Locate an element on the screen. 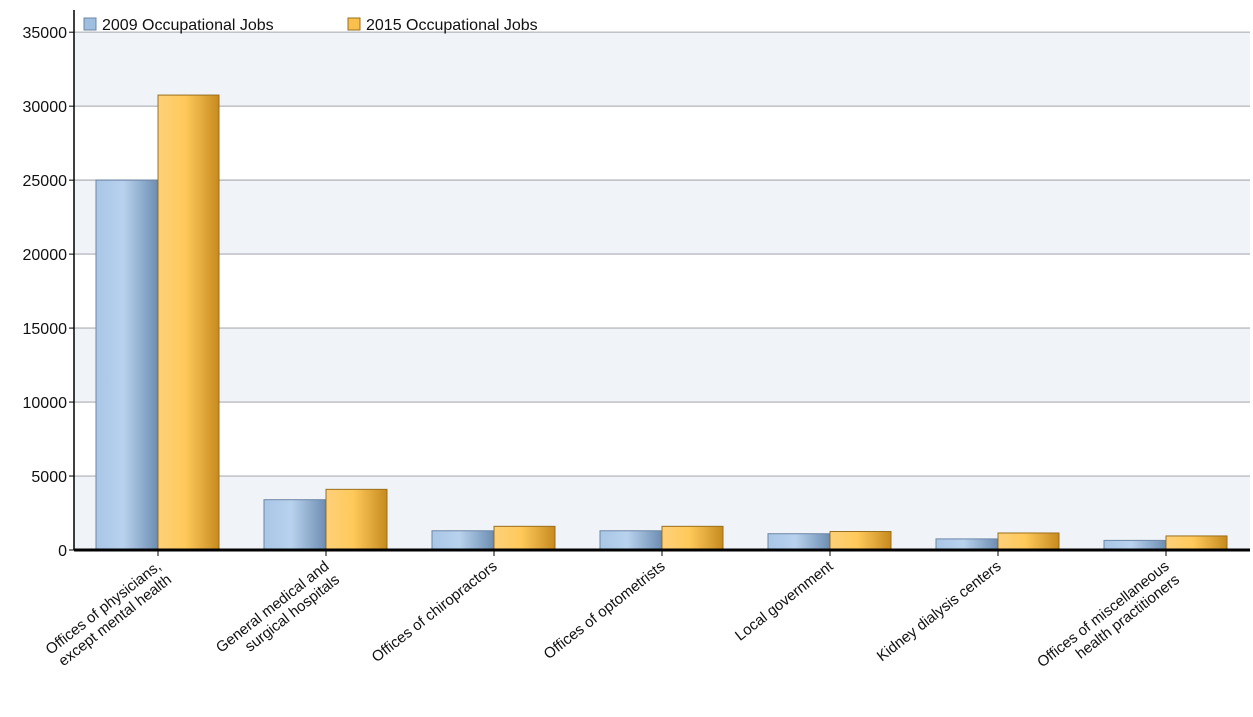 This screenshot has width=1253, height=717. x-category-label: Local government is located at coordinates (784, 600).